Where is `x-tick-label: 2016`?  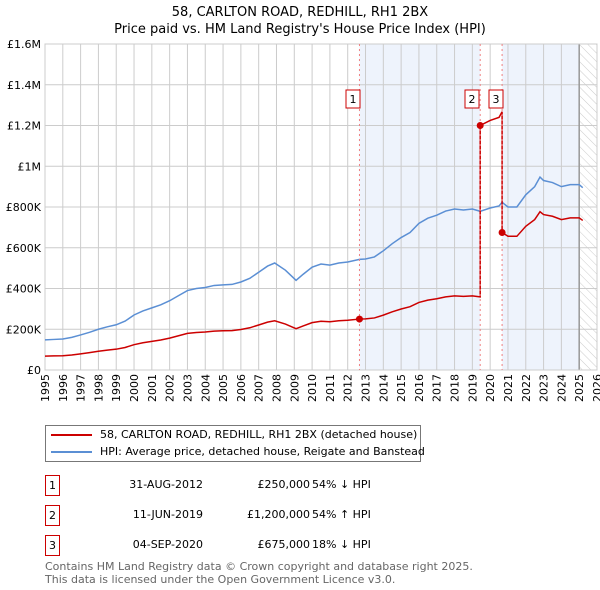
x-tick-label: 2016 is located at coordinates (419, 388).